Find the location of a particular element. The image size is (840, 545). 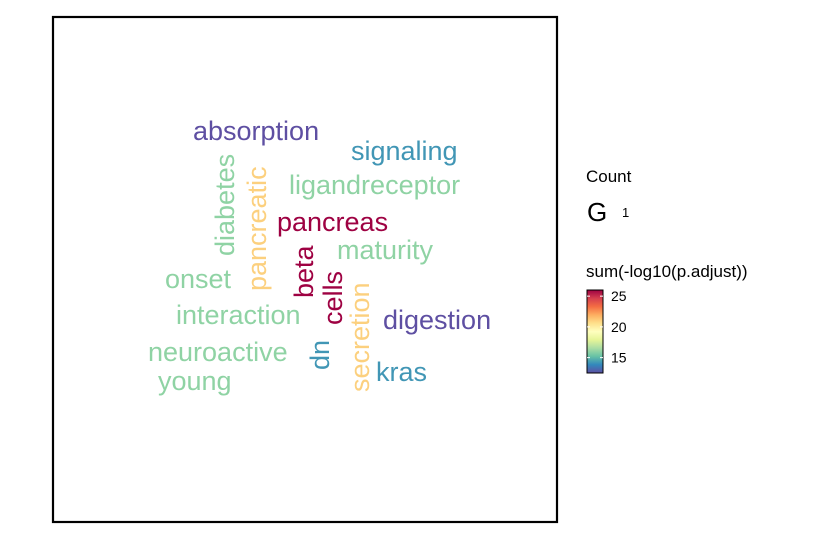

word-neuroactive: neuroactive is located at coordinates (218, 352).